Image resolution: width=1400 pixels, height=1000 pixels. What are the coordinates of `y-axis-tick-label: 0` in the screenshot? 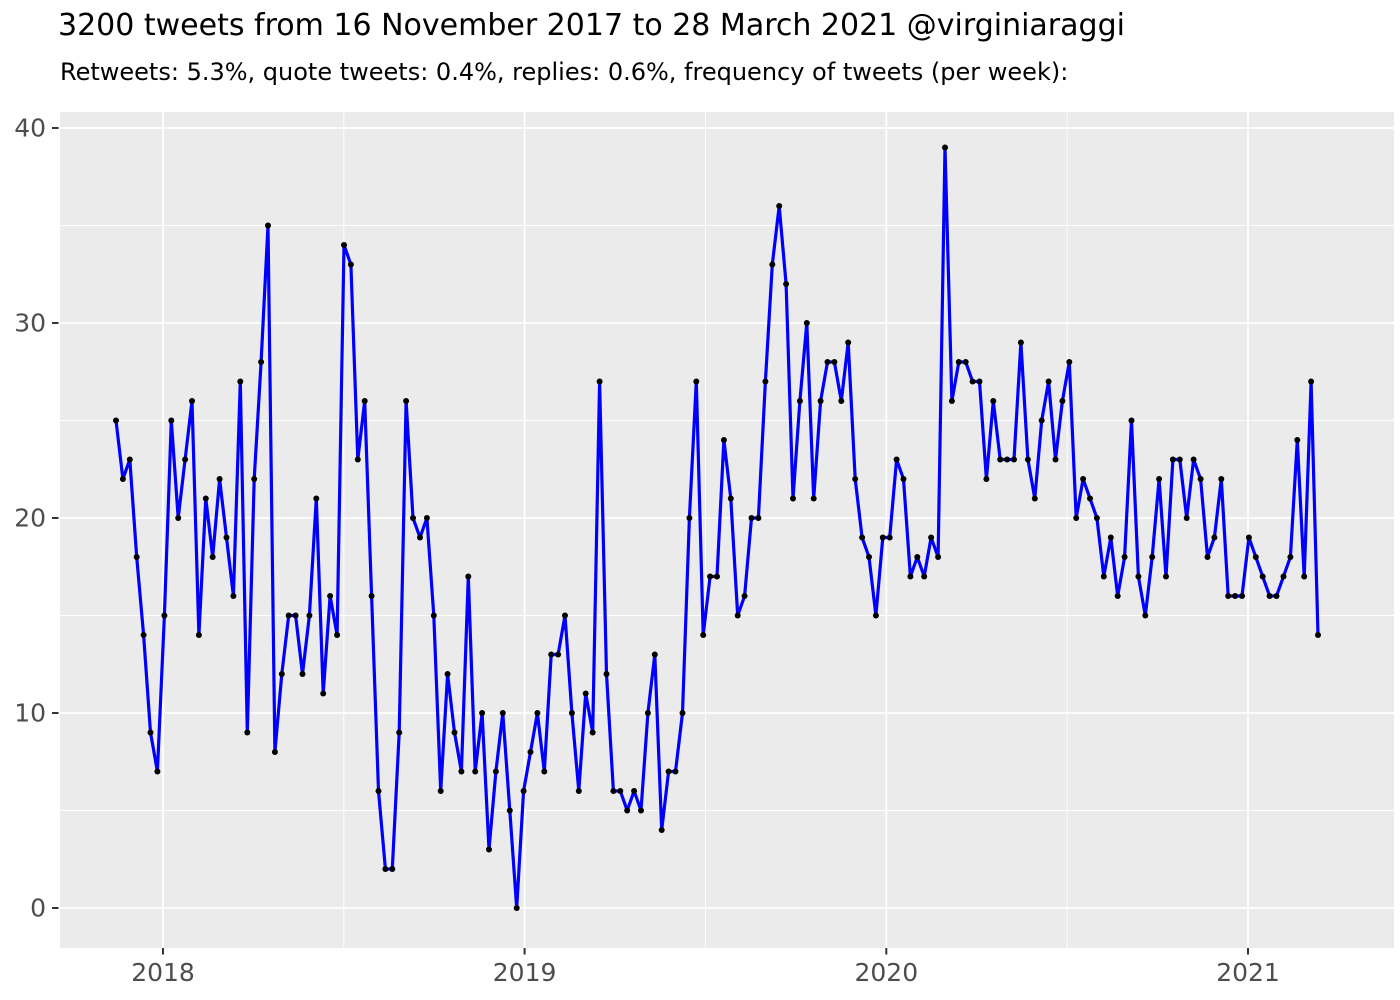 It's located at (38, 908).